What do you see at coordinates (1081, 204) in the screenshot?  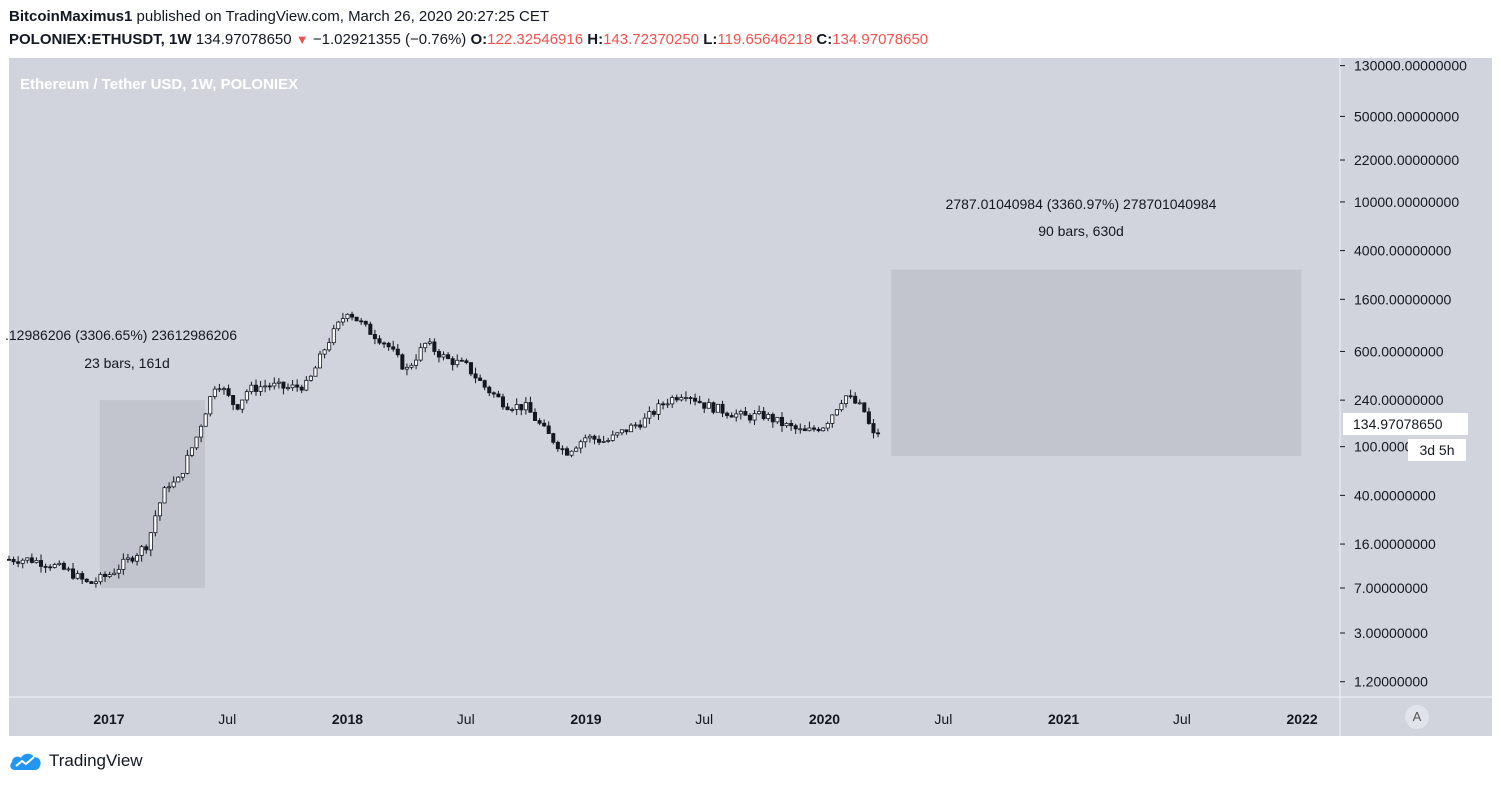 I see `range-box-2-label: 2787.01040984 (3360.97%) 278701040984` at bounding box center [1081, 204].